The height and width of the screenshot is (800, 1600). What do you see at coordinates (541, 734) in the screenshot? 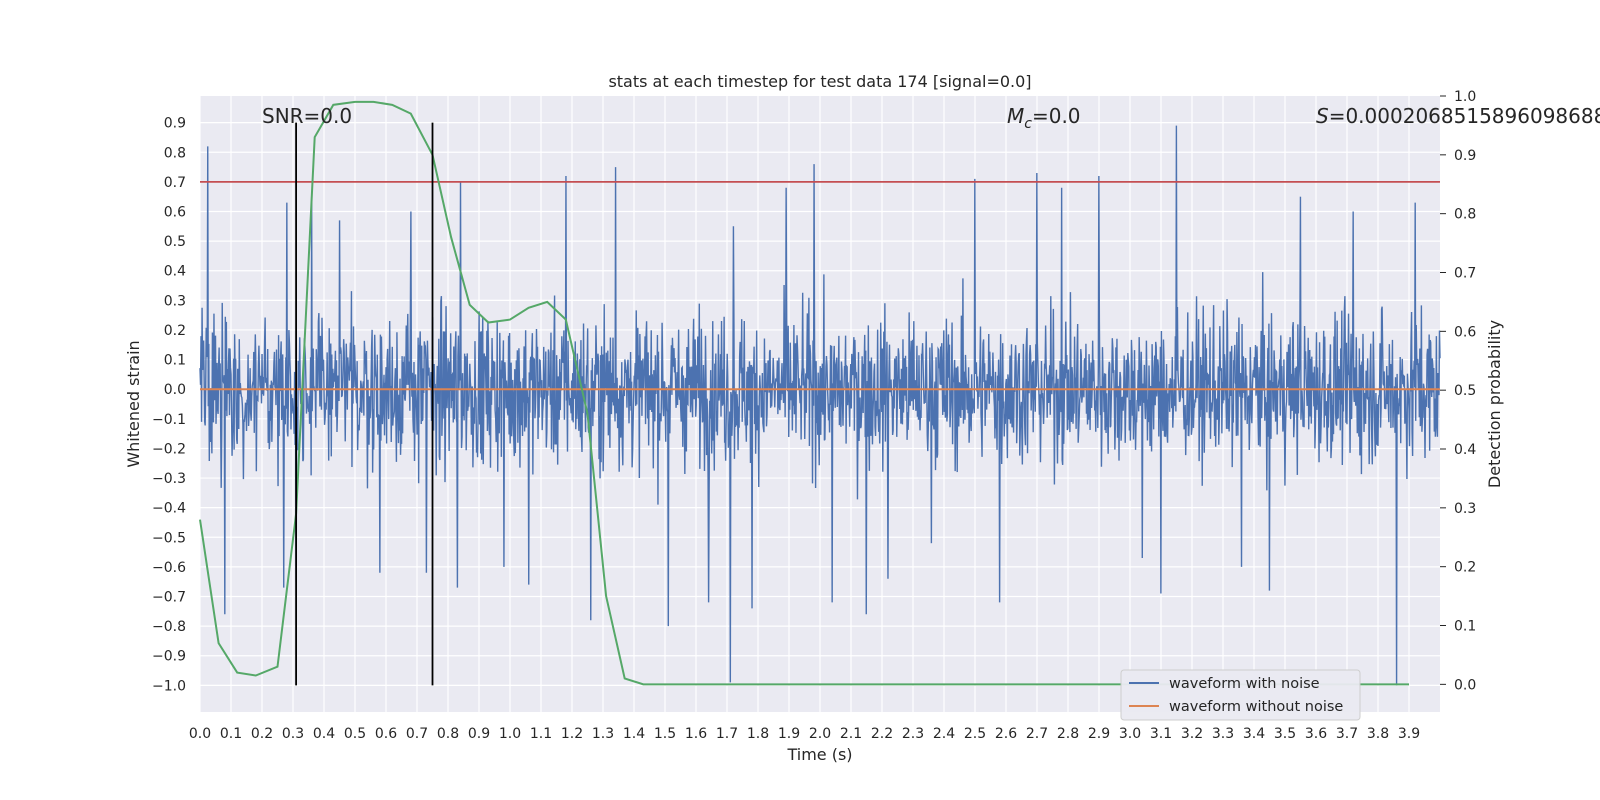
I see `x-tick-label: 1.1` at bounding box center [541, 734].